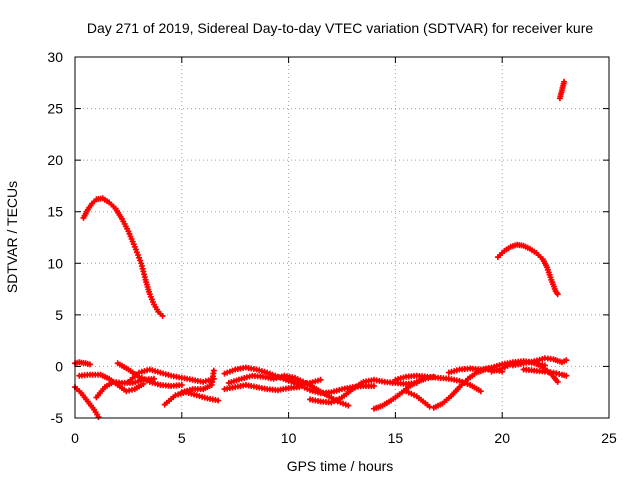 This screenshot has width=640, height=480. Describe the element at coordinates (55, 160) in the screenshot. I see `y-tick-label: 20` at that location.